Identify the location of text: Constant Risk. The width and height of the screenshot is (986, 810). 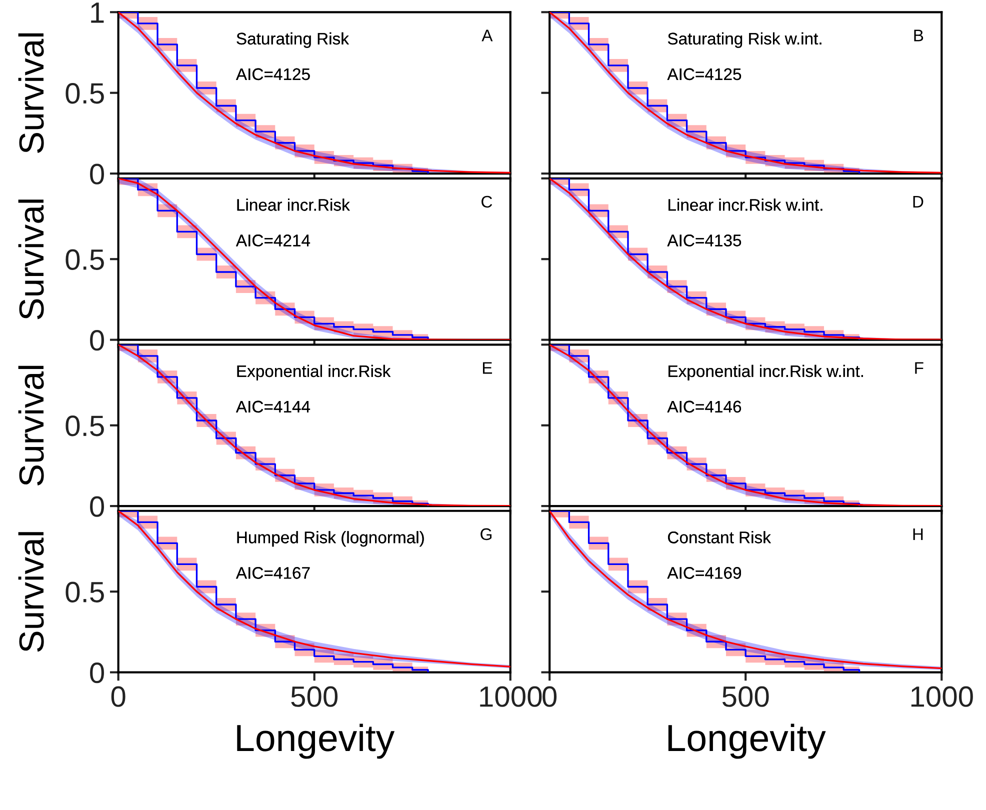
(719, 537).